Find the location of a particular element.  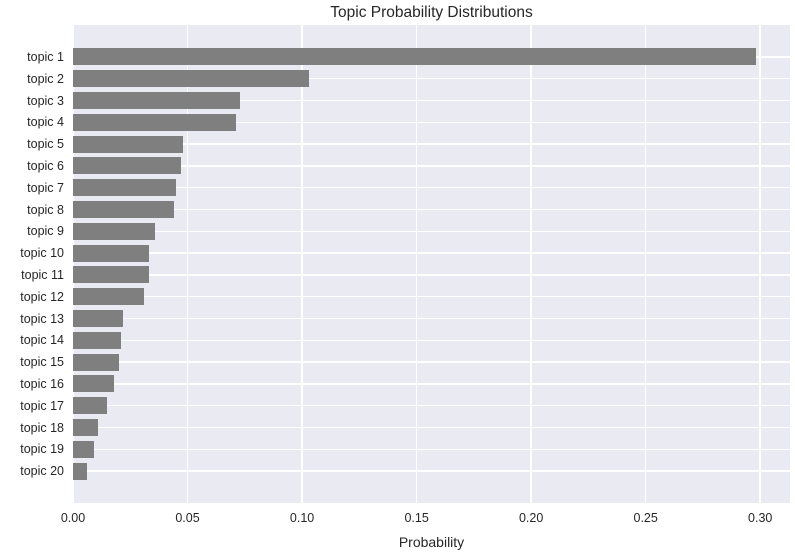

y-tick-label: topic 15 is located at coordinates (42, 362).